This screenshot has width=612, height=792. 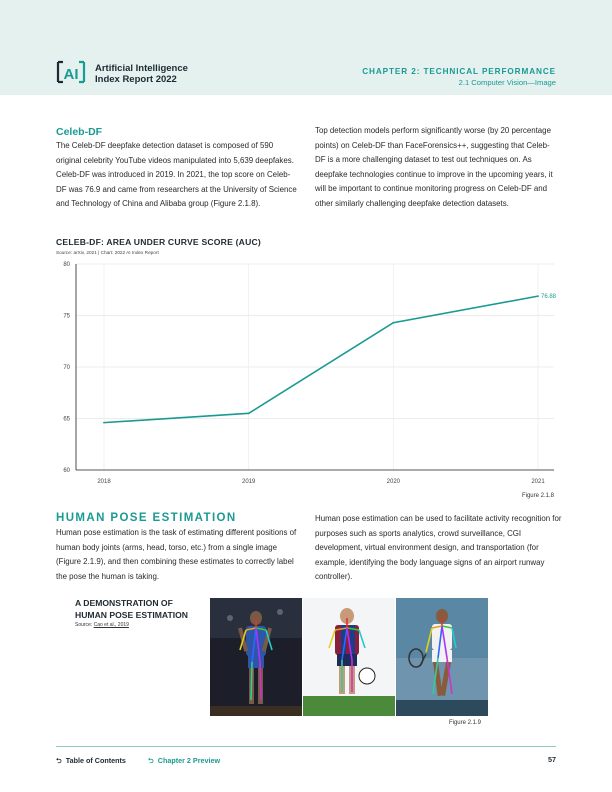 What do you see at coordinates (66, 317) in the screenshot?
I see `y-tick-label: 75` at bounding box center [66, 317].